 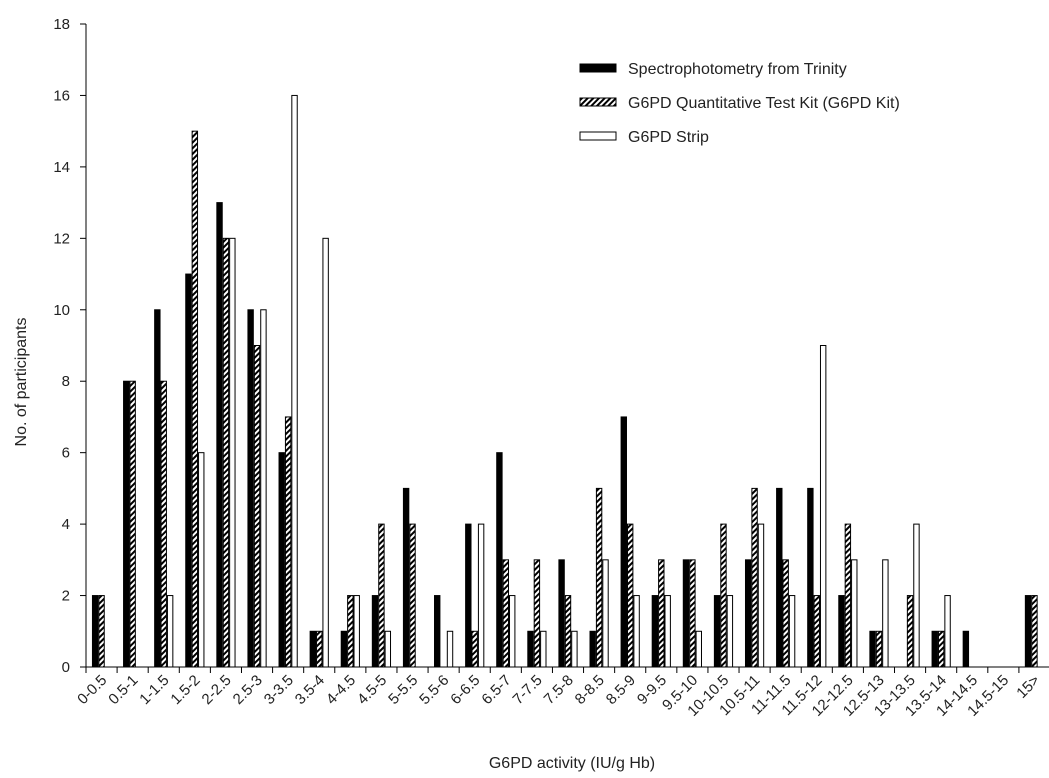 I want to click on bar-hatched-12-12.5, so click(x=848, y=595).